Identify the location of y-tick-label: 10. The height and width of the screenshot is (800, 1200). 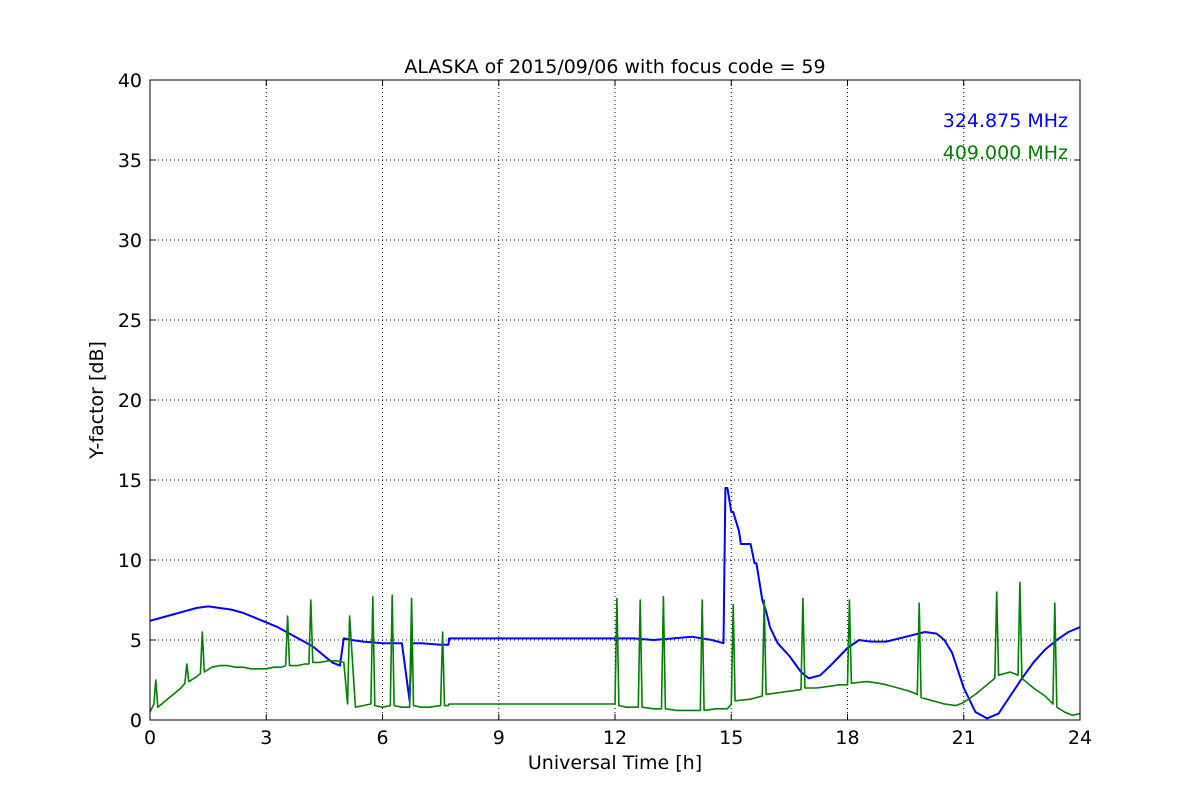
(130, 561).